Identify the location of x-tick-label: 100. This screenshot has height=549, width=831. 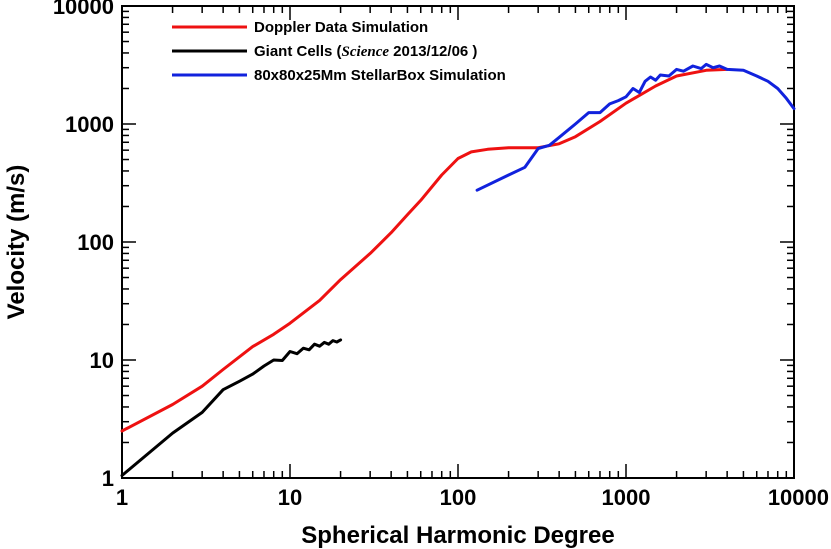
(458, 497).